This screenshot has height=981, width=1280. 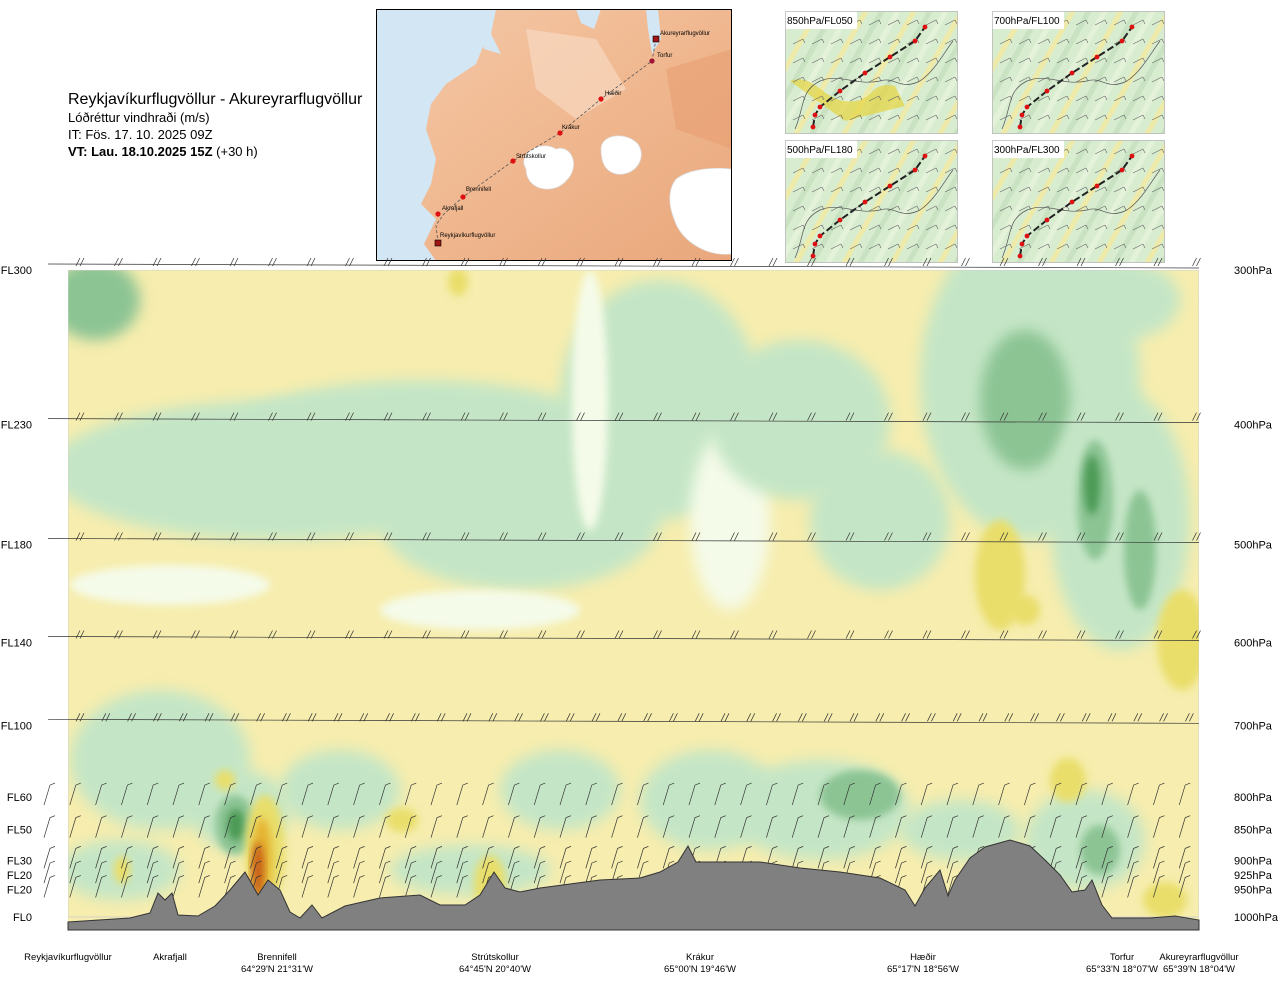 I want to click on route-point-coord: 64°29'N 21°31'W, so click(x=277, y=969).